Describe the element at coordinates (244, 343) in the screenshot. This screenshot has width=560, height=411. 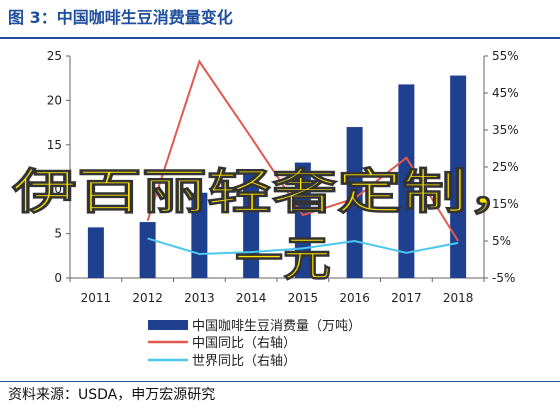
I see `legend-label-china-yoy: 中国同比（右轴）` at that location.